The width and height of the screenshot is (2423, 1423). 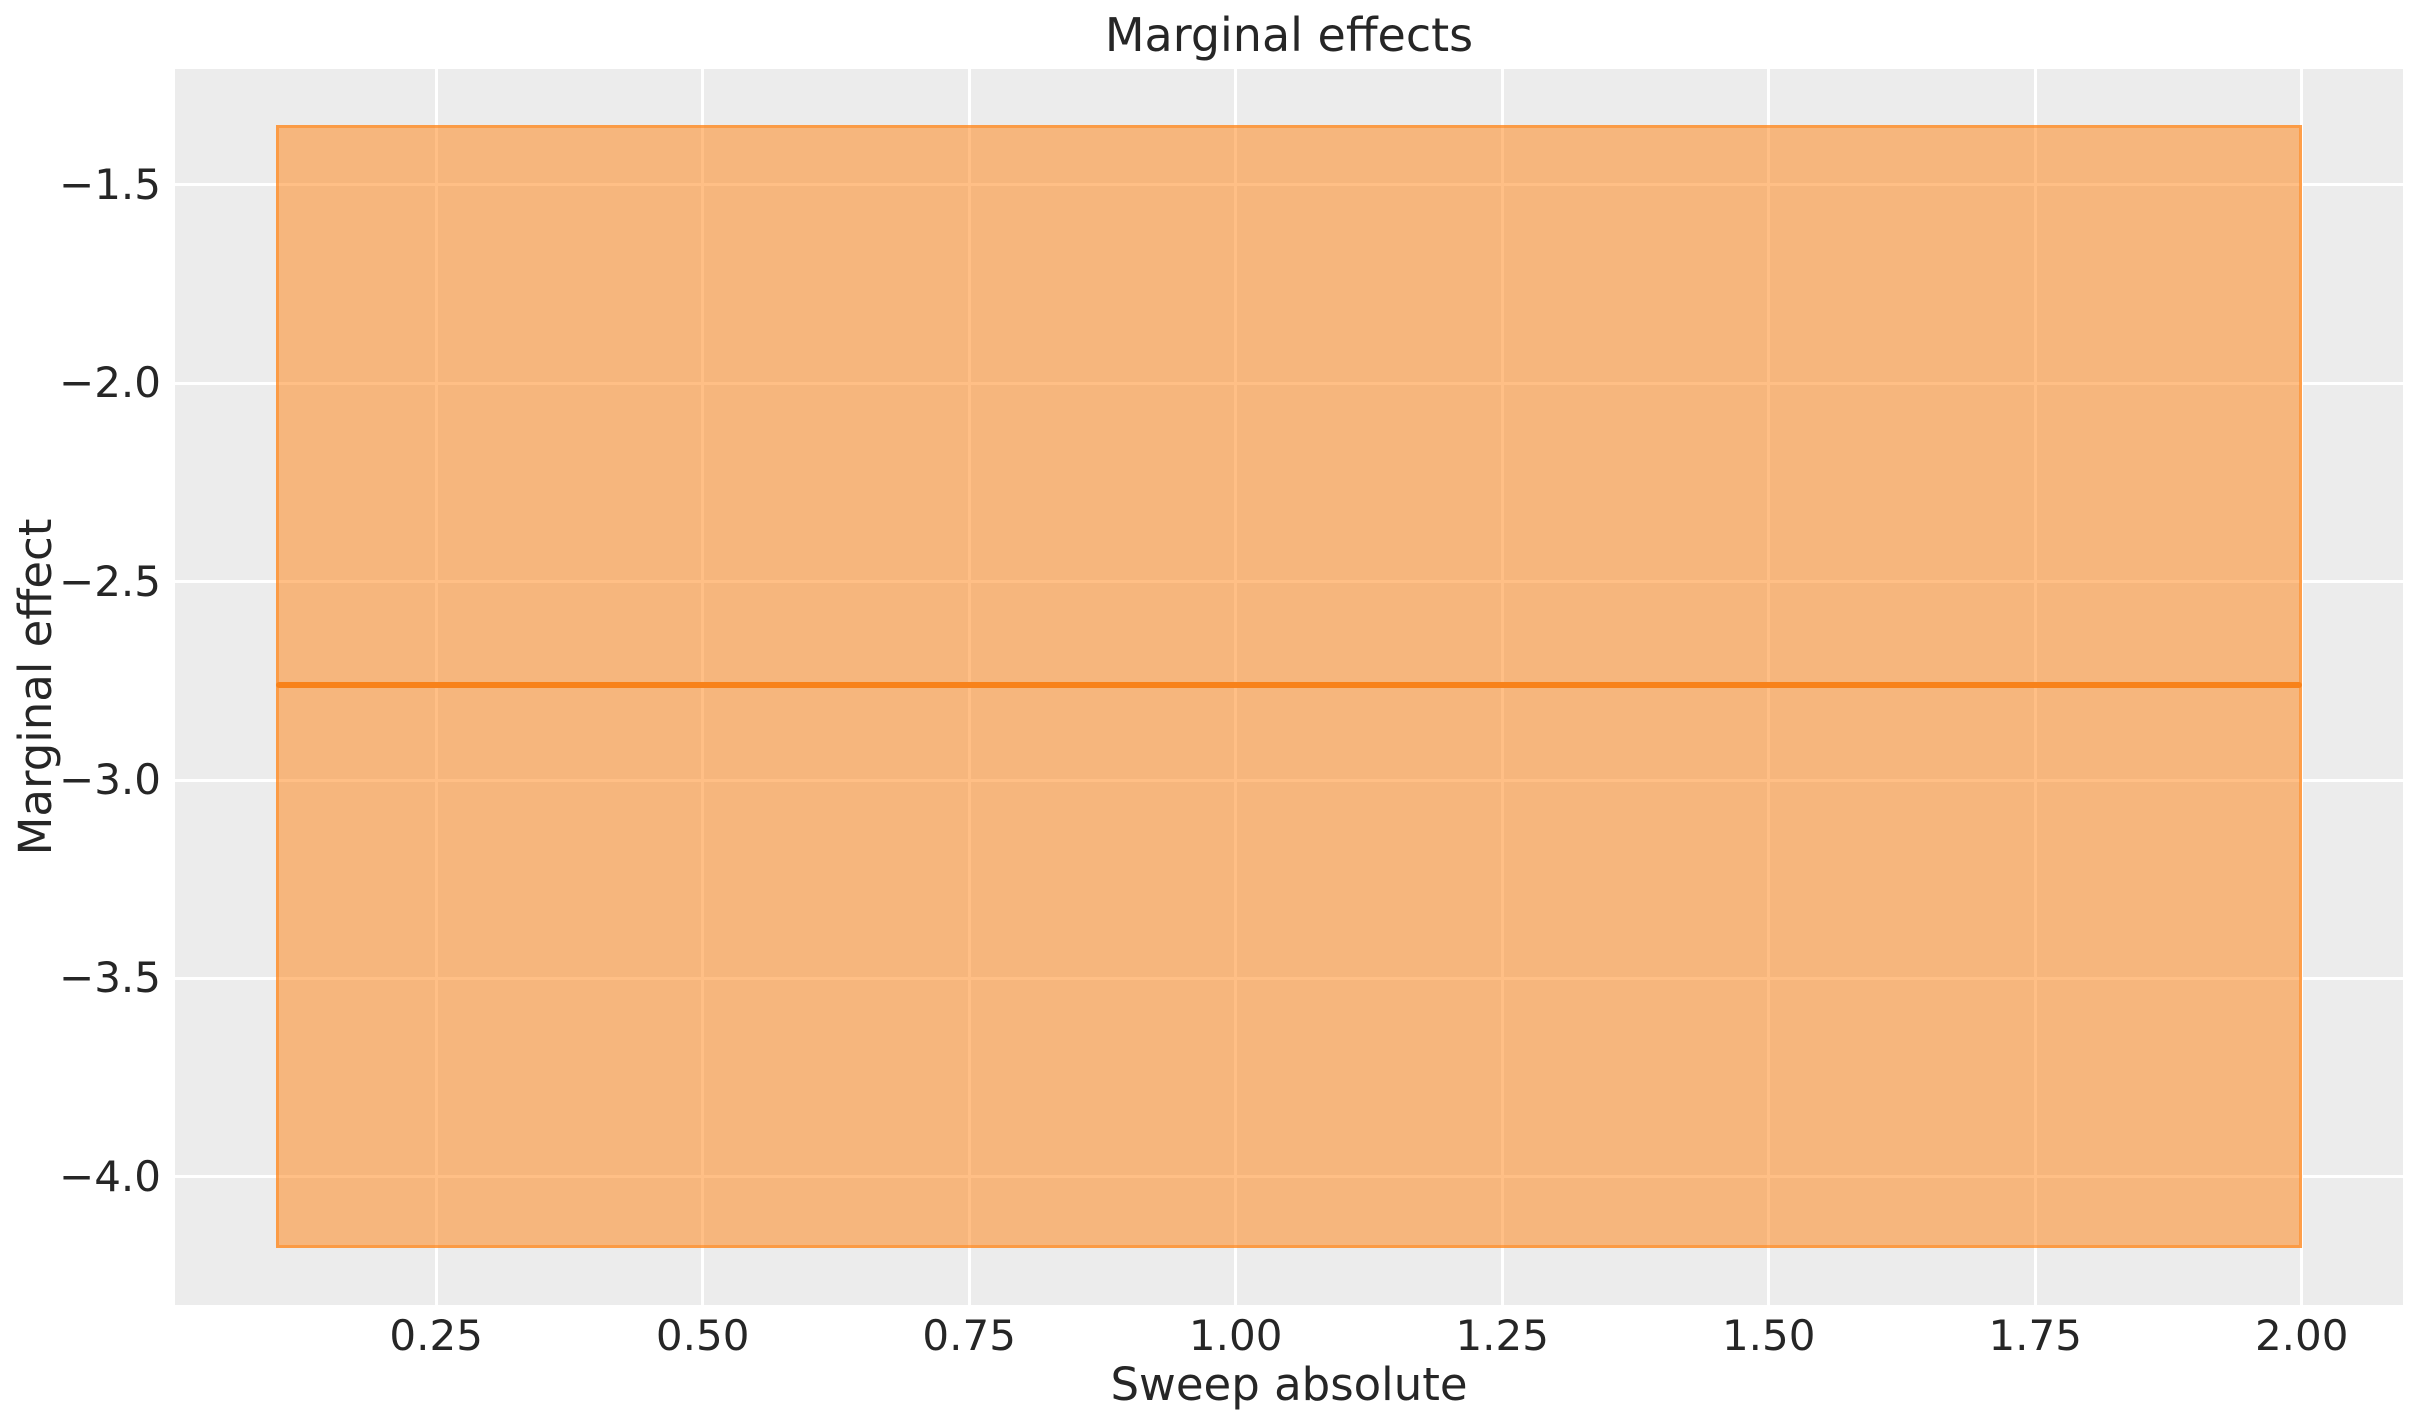 I want to click on x-tick-label: 1.75, so click(x=2035, y=1335).